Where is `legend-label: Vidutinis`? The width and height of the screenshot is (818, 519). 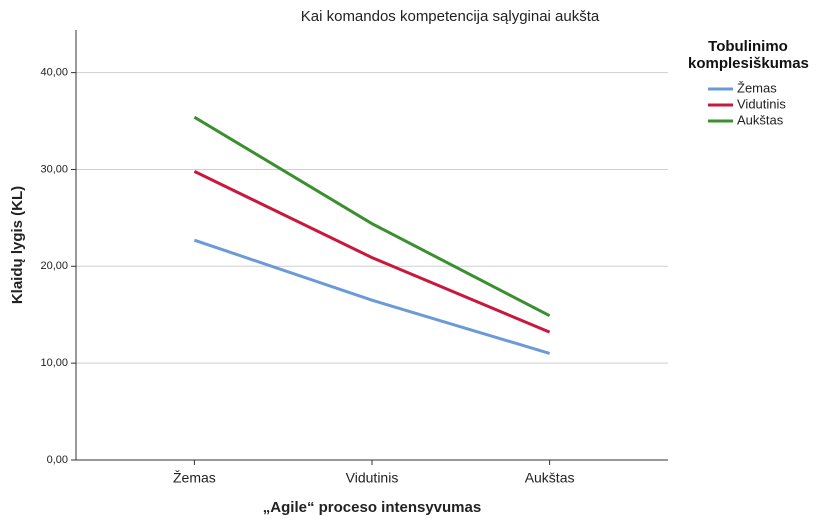
legend-label: Vidutinis is located at coordinates (761, 103).